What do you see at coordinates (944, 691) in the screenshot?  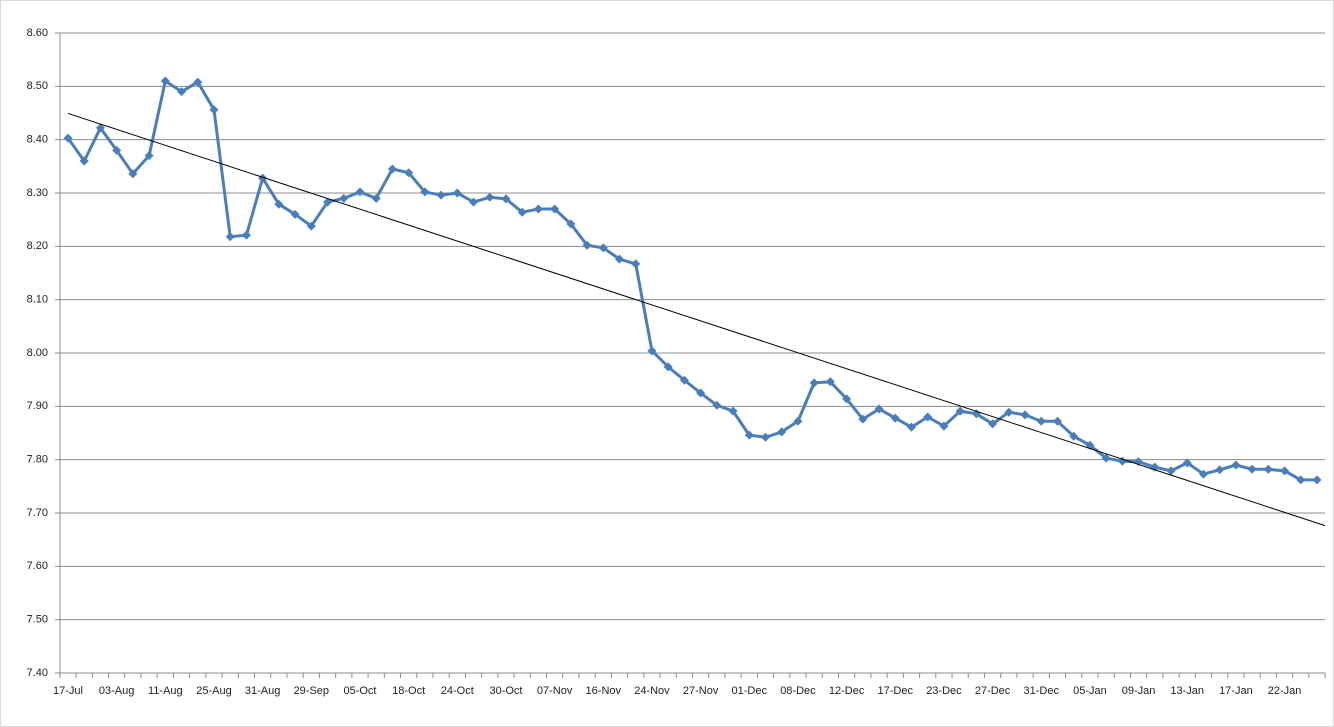 I see `x-tick-label: 23-Dec` at bounding box center [944, 691].